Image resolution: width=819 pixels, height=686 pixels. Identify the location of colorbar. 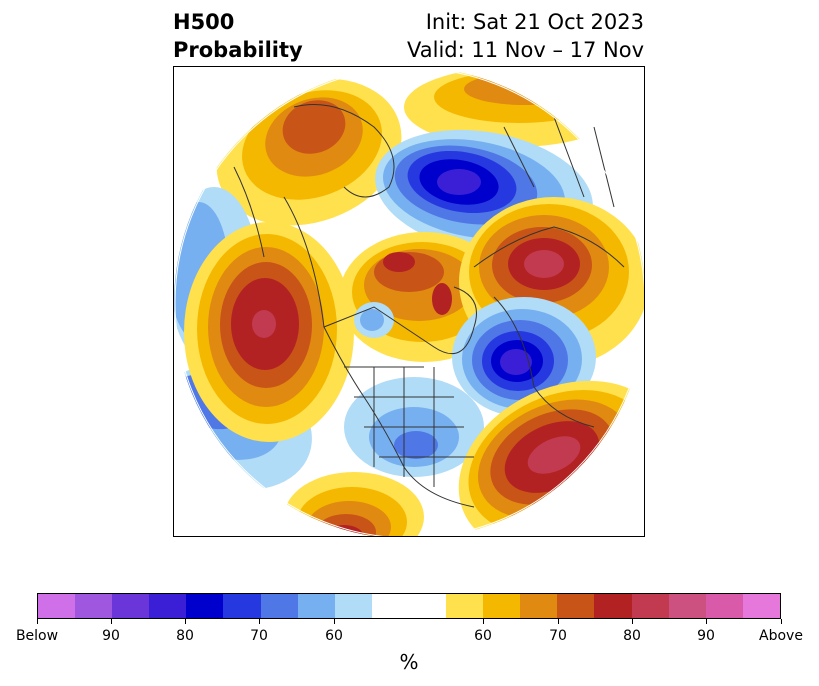
(409, 606).